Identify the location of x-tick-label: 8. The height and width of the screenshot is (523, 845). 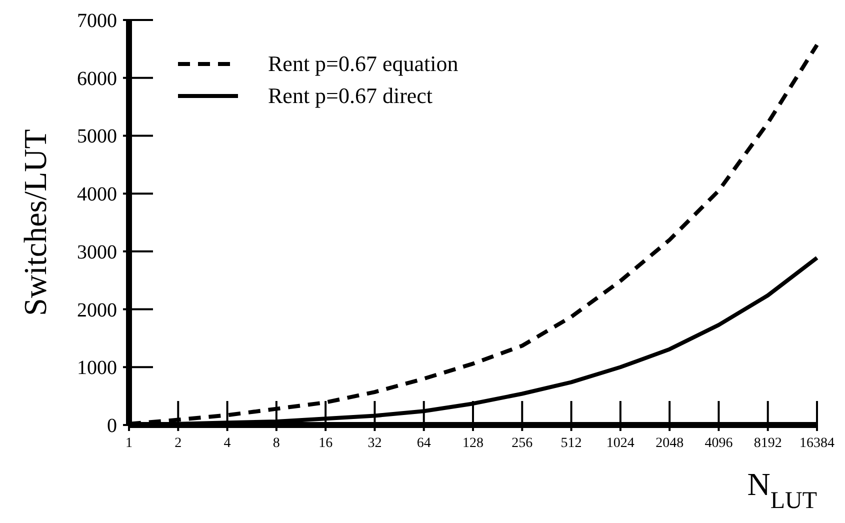
(276, 443).